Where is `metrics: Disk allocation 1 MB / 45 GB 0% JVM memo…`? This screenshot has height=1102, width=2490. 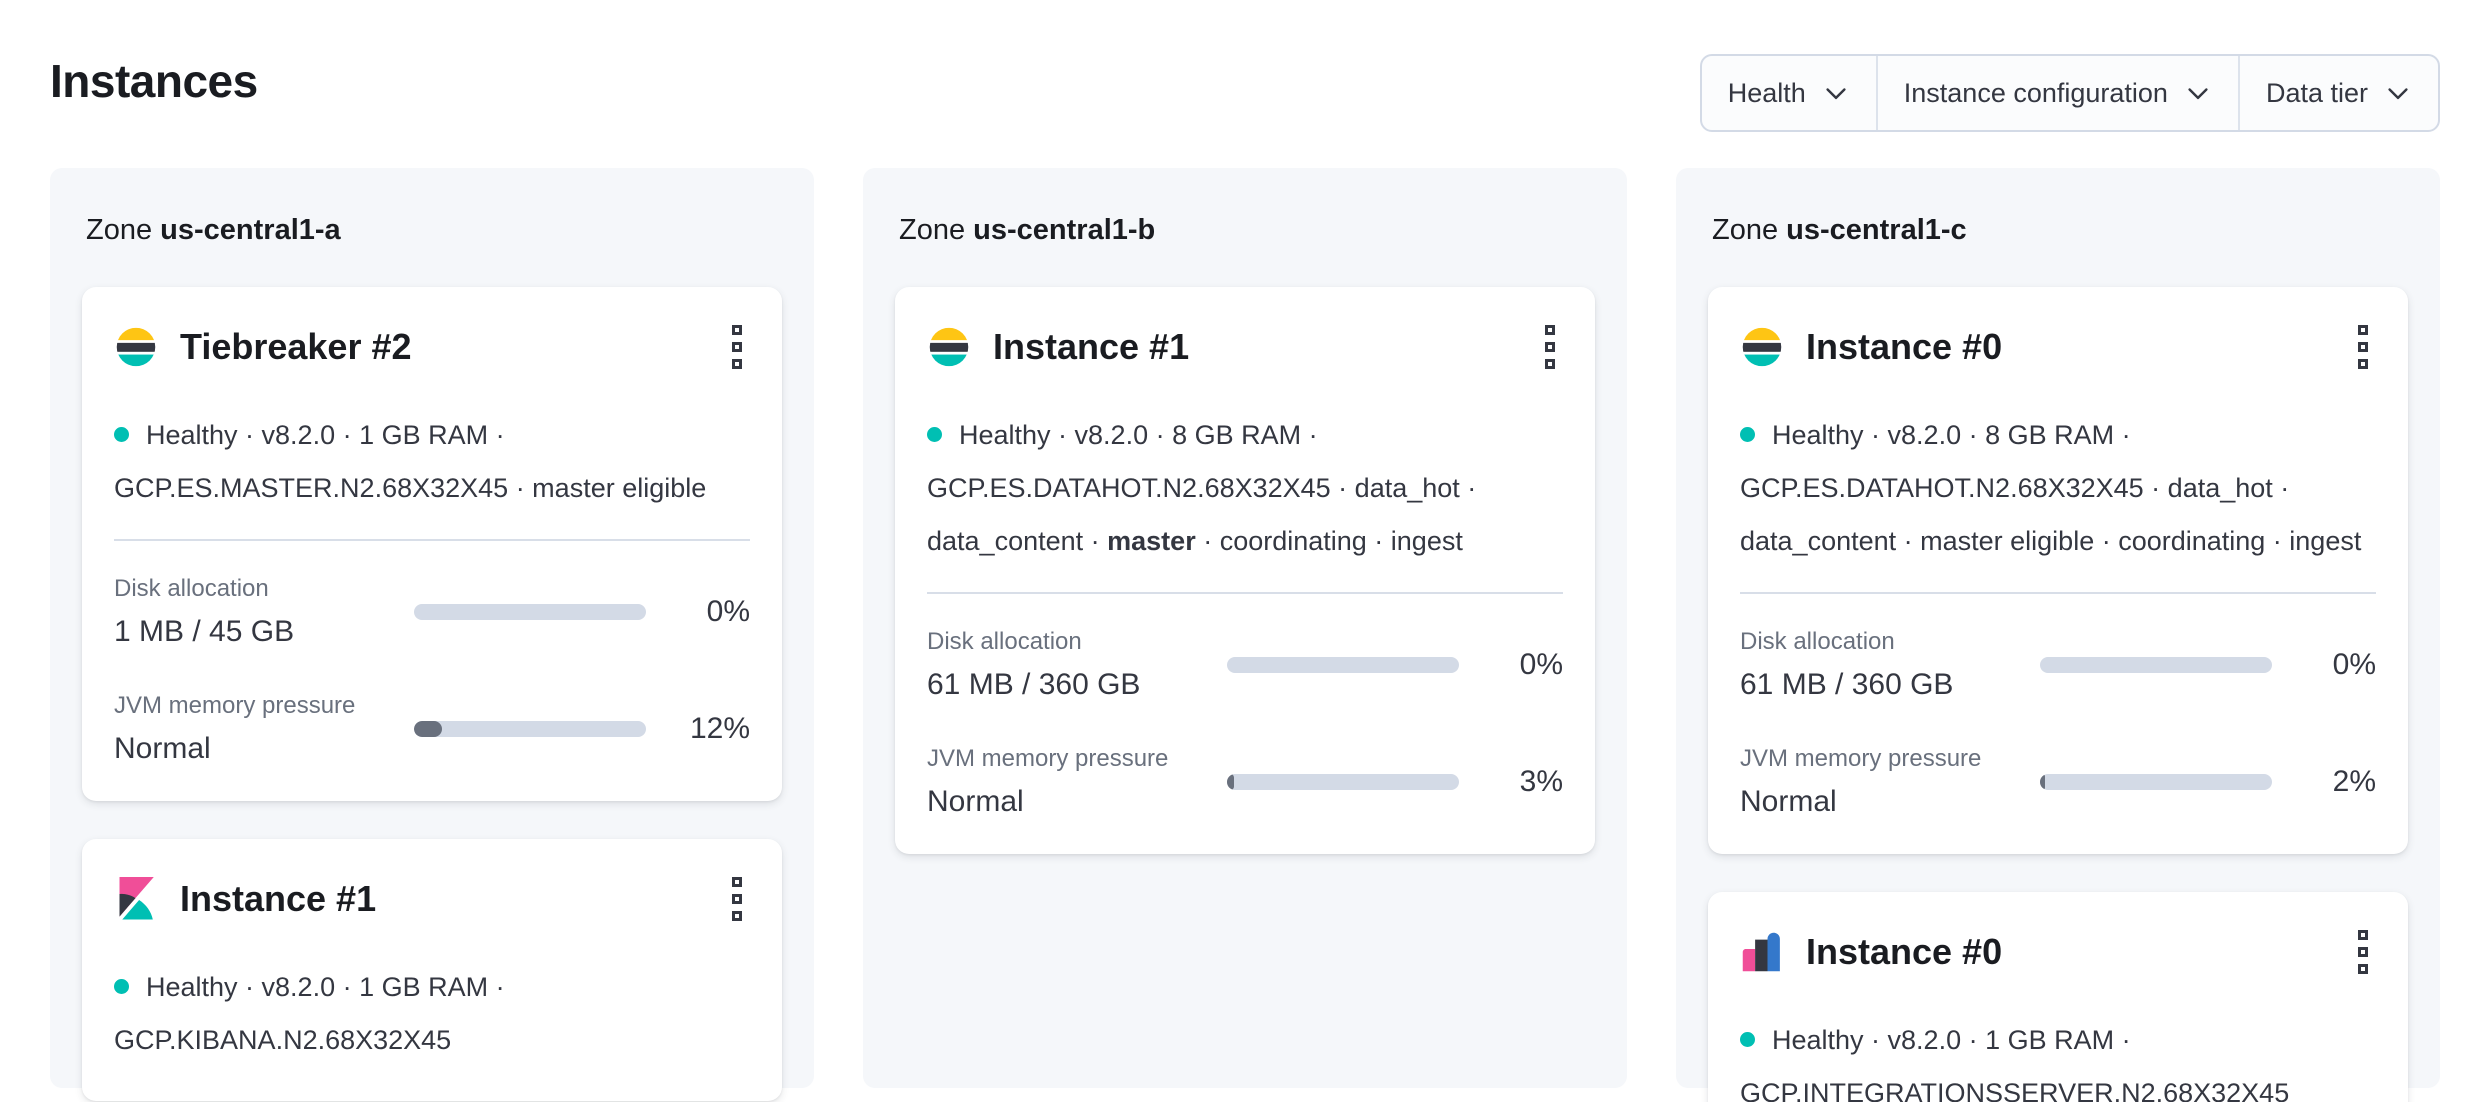
metrics: Disk allocation 1 MB / 45 GB 0% JVM memo… is located at coordinates (432, 671).